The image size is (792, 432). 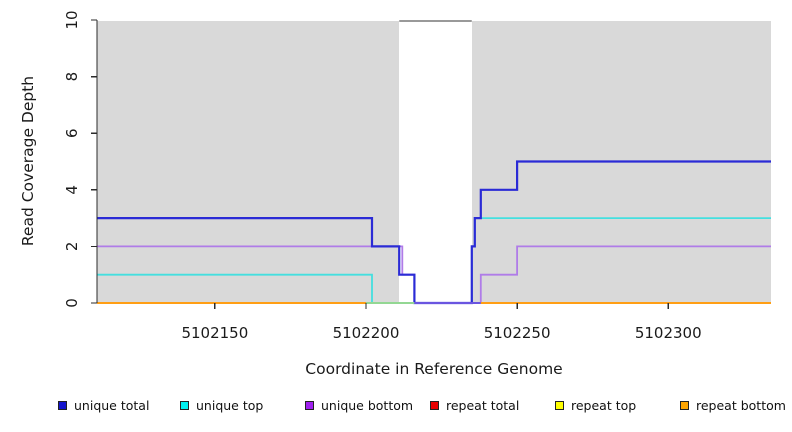 I want to click on y-tick-label: 2, so click(x=72, y=247).